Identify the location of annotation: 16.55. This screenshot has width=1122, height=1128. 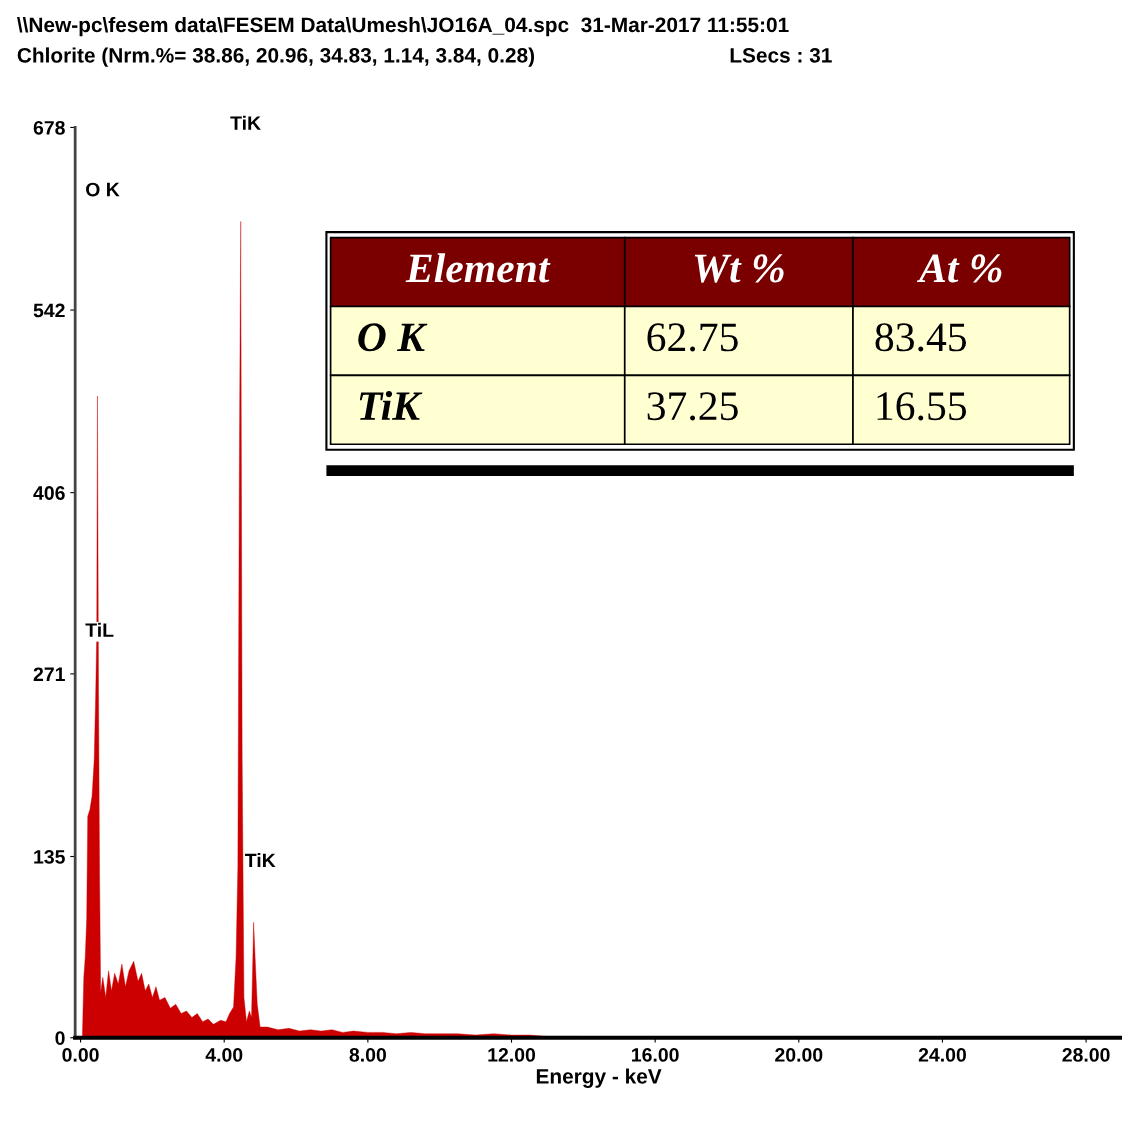
(922, 406).